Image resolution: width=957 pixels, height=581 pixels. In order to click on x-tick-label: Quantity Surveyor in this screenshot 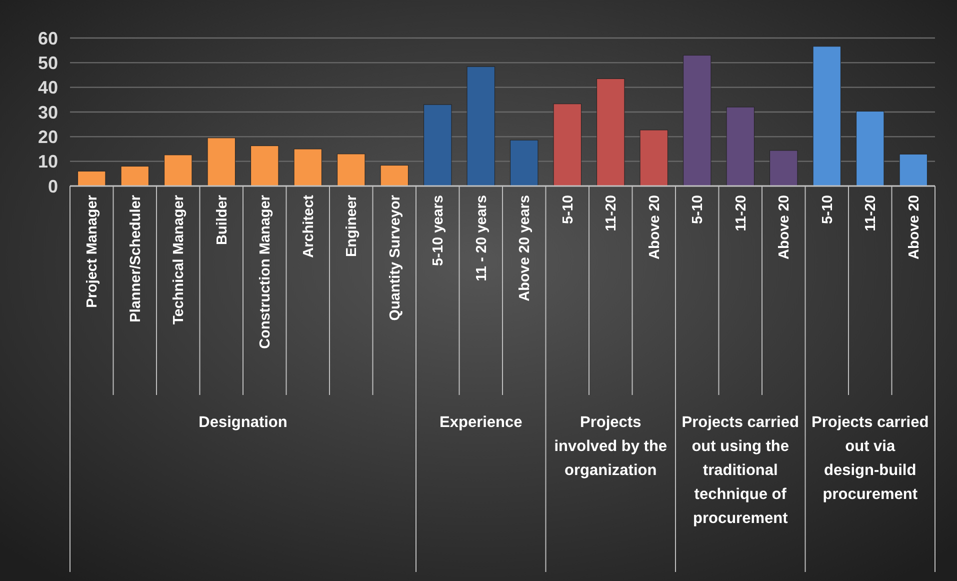, I will do `click(395, 257)`.